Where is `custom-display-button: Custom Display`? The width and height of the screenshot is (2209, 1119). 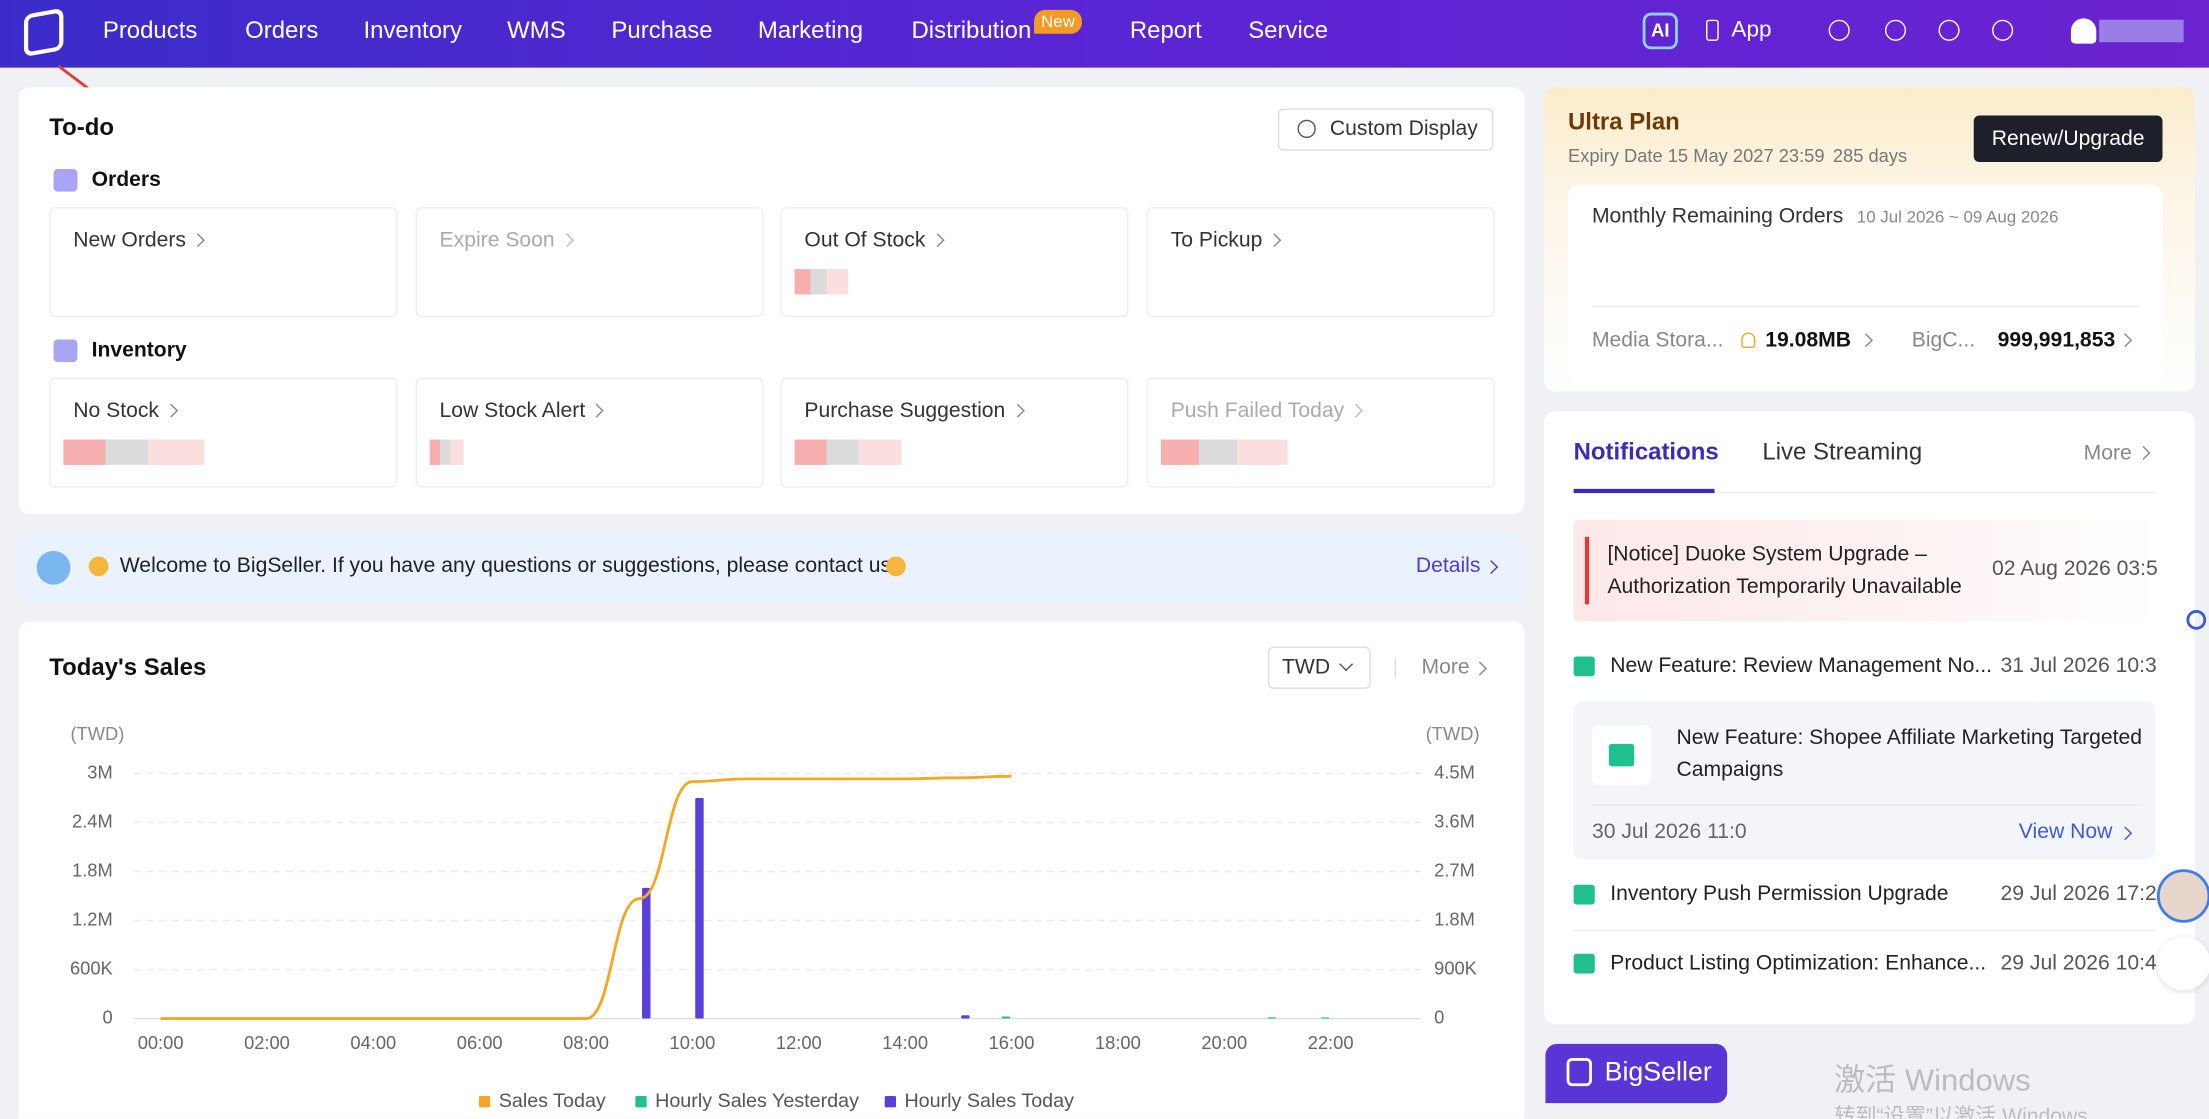 custom-display-button: Custom Display is located at coordinates (1385, 129).